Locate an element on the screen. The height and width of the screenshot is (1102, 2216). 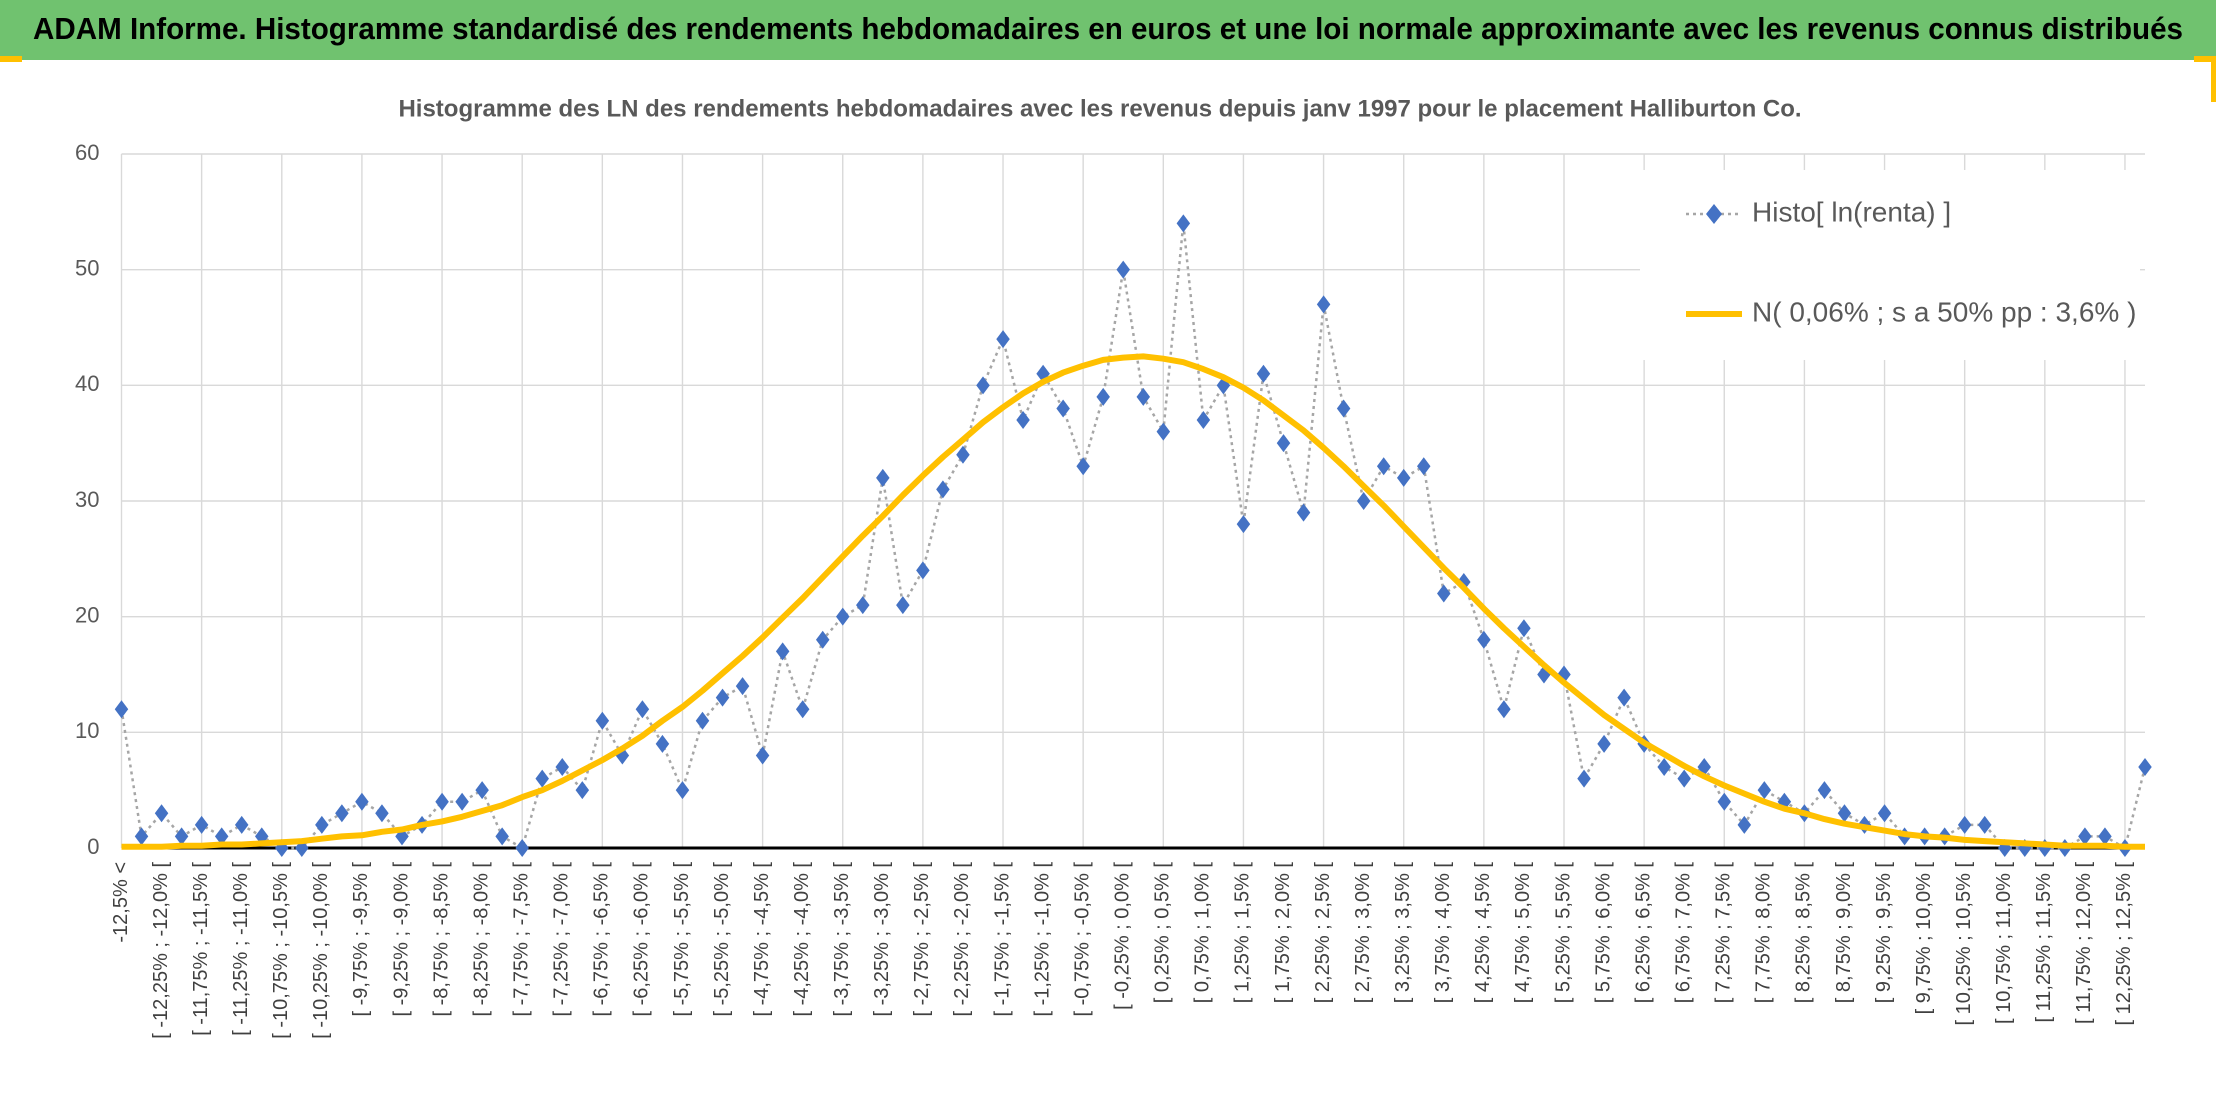
x-tick-label: [ 8,25% ; 8,5% [ is located at coordinates (1804, 933).